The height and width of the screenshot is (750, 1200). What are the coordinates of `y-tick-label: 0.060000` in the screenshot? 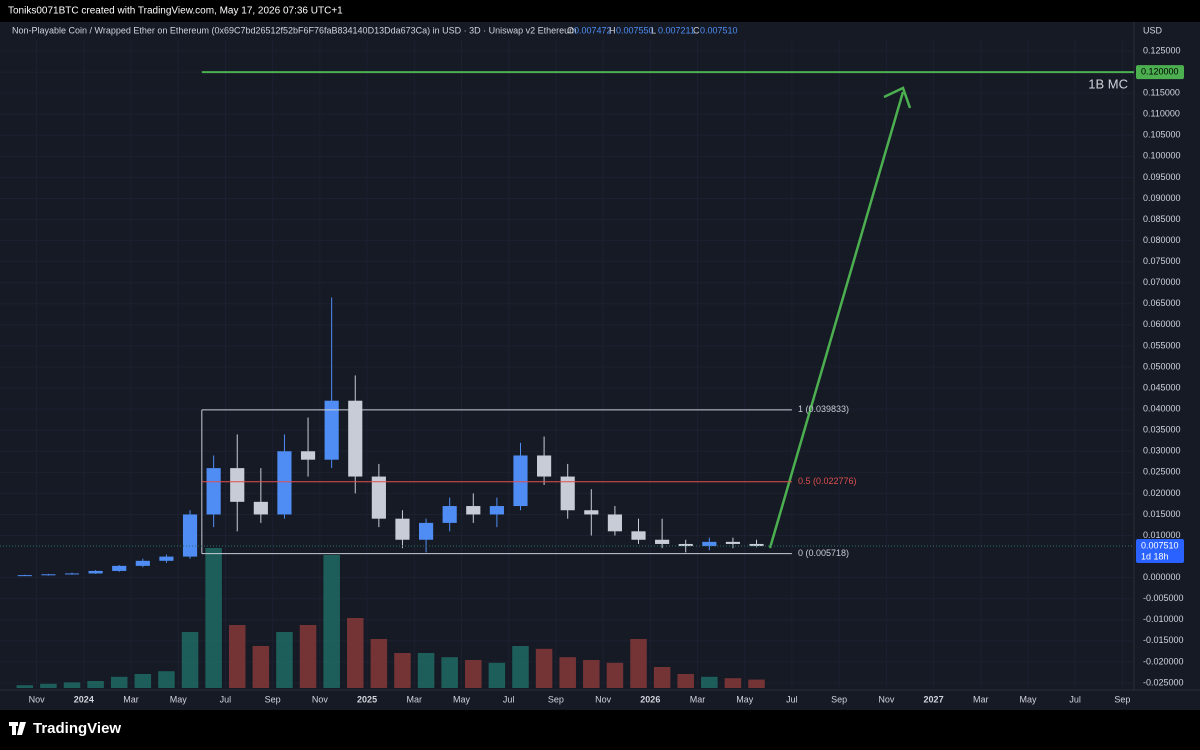 It's located at (1162, 324).